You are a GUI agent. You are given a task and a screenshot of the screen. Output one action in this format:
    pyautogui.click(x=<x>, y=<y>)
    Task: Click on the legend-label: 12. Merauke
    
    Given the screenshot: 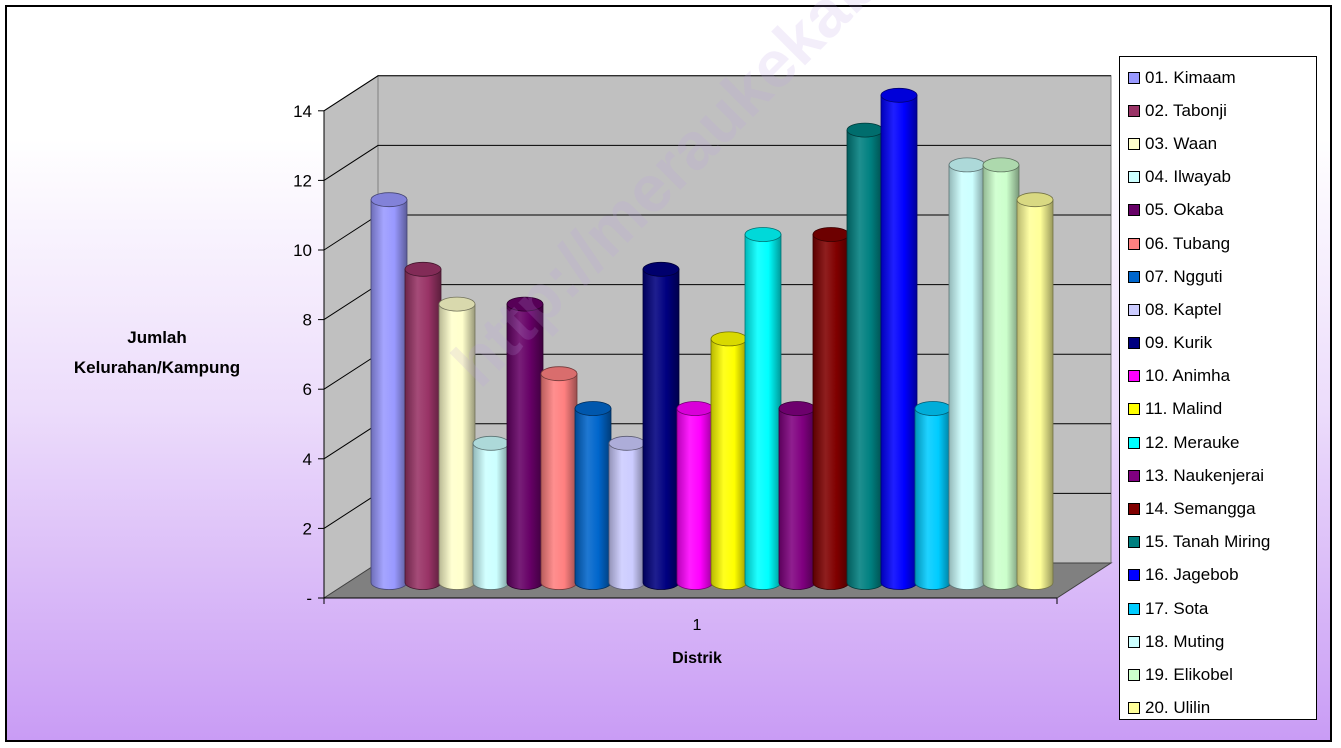 What is the action you would take?
    pyautogui.click(x=1192, y=442)
    